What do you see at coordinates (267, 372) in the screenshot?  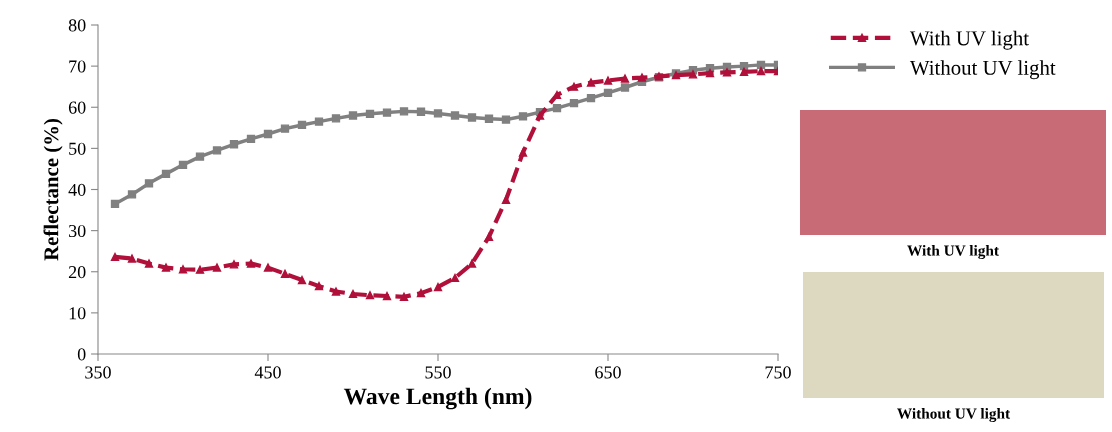 I see `x-tick-label: 450` at bounding box center [267, 372].